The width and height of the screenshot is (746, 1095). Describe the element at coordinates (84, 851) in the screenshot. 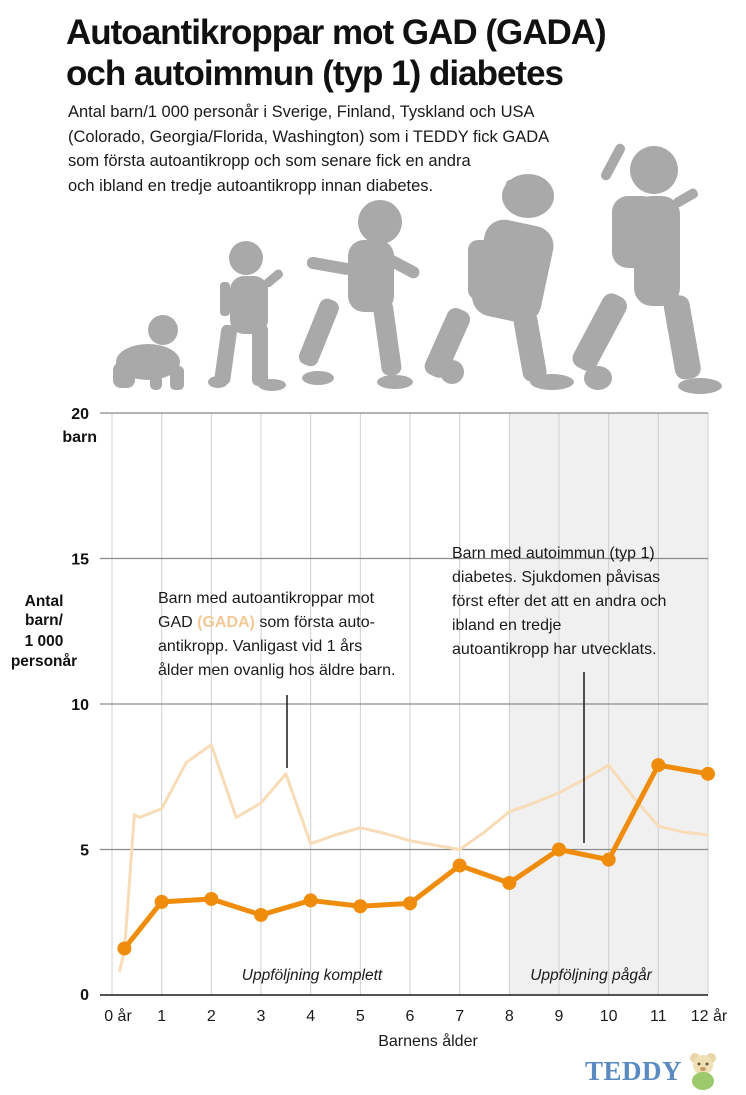

I see `y-tick-label: 5` at that location.